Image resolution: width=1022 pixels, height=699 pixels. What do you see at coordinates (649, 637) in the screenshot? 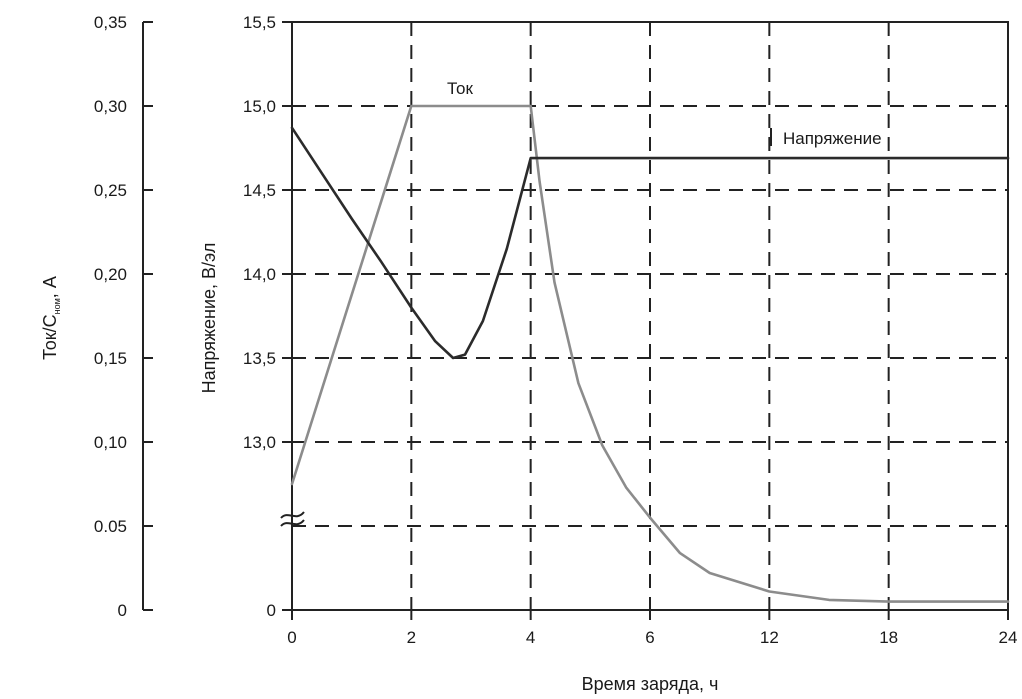
I see `time-tick-label: 6` at bounding box center [649, 637].